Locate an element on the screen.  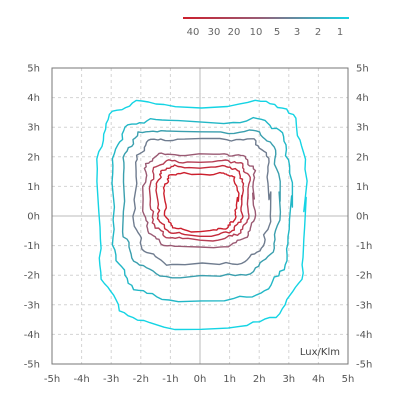
legend-label: 10 is located at coordinates (256, 32).